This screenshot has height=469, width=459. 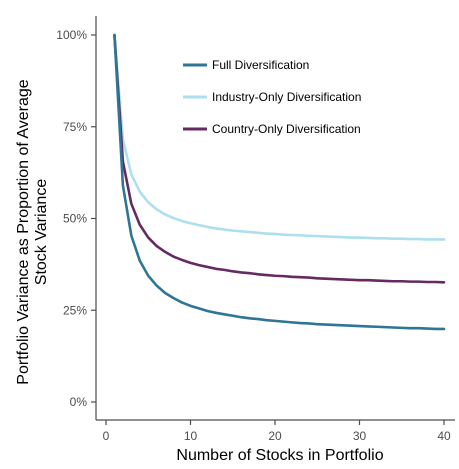 What do you see at coordinates (79, 402) in the screenshot?
I see `y-tick-label: 0%` at bounding box center [79, 402].